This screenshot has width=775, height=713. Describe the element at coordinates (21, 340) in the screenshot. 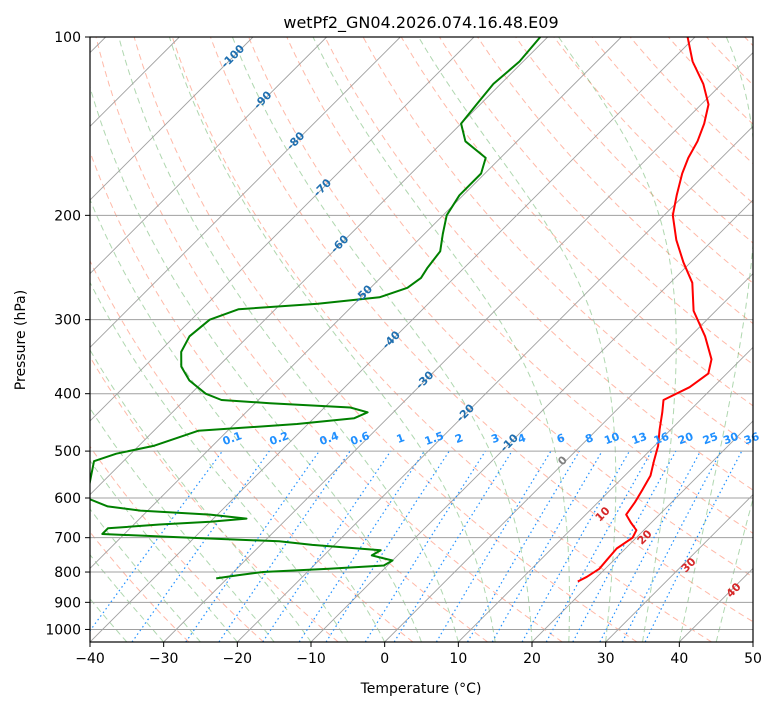

I see `y-axis-title: Pressure (hPa)` at that location.